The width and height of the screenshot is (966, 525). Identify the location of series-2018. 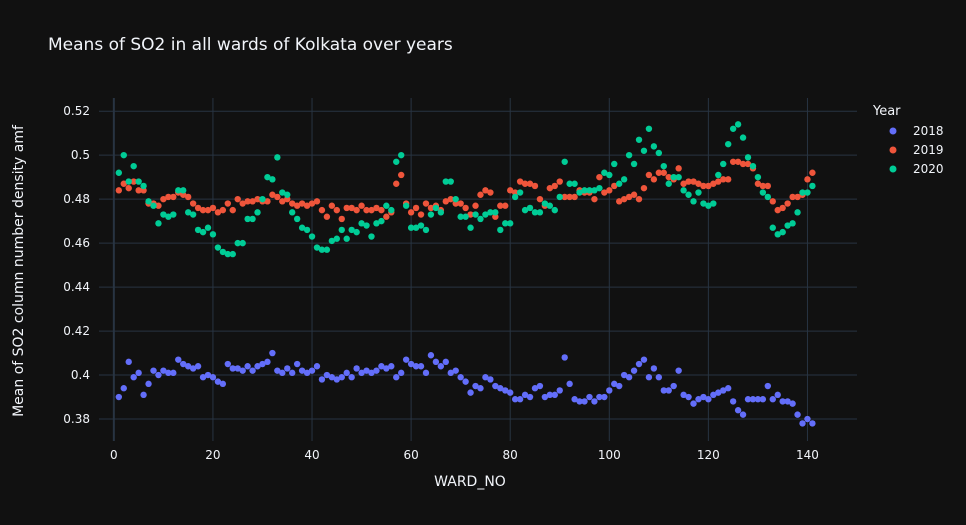
(465, 388).